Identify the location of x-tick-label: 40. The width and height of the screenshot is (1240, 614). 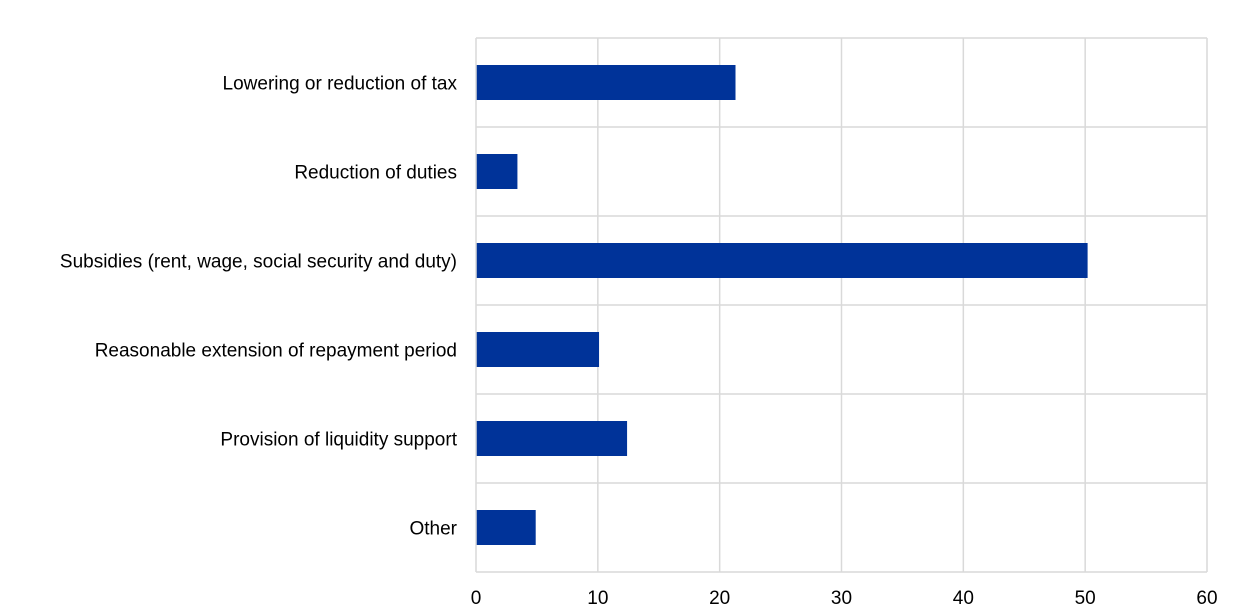
(963, 598).